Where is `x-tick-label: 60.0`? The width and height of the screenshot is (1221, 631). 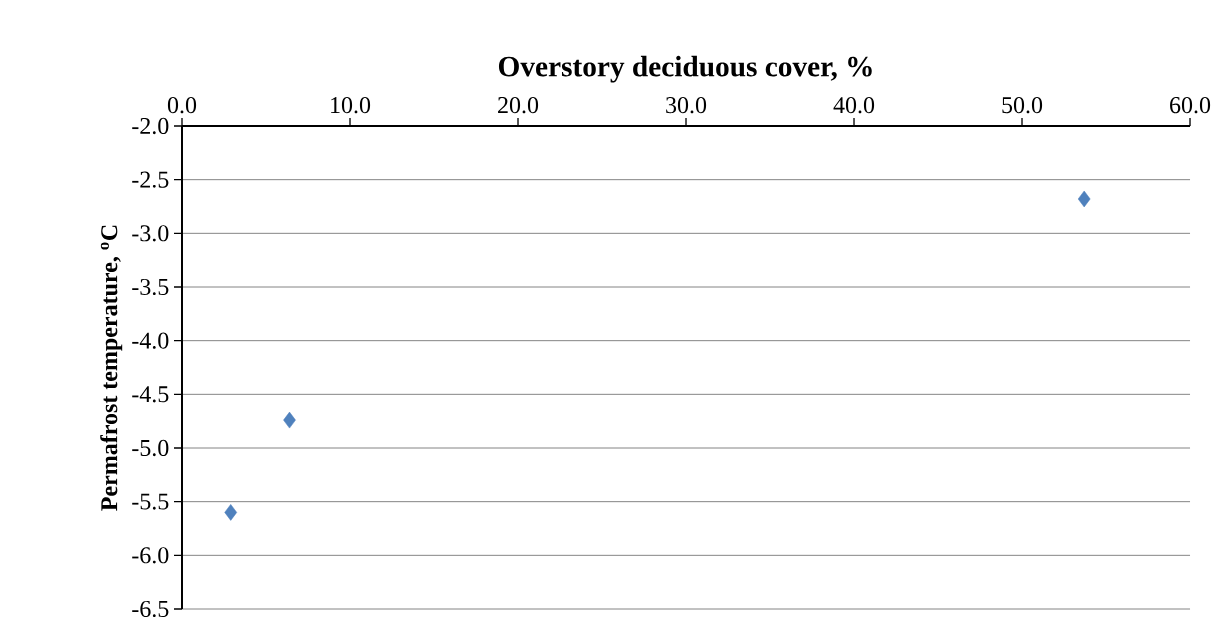 x-tick-label: 60.0 is located at coordinates (1190, 105).